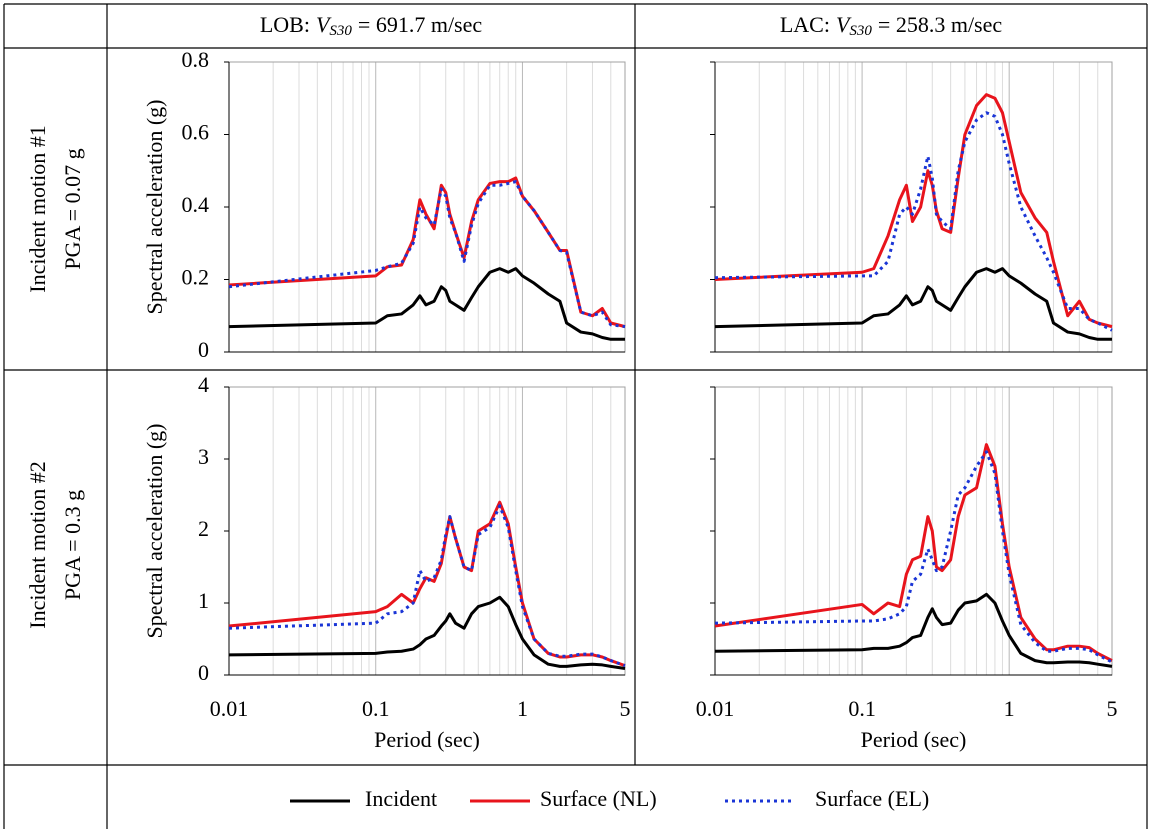 Image resolution: width=1151 pixels, height=829 pixels. What do you see at coordinates (196, 277) in the screenshot?
I see `y-tick-label: 0.2` at bounding box center [196, 277].